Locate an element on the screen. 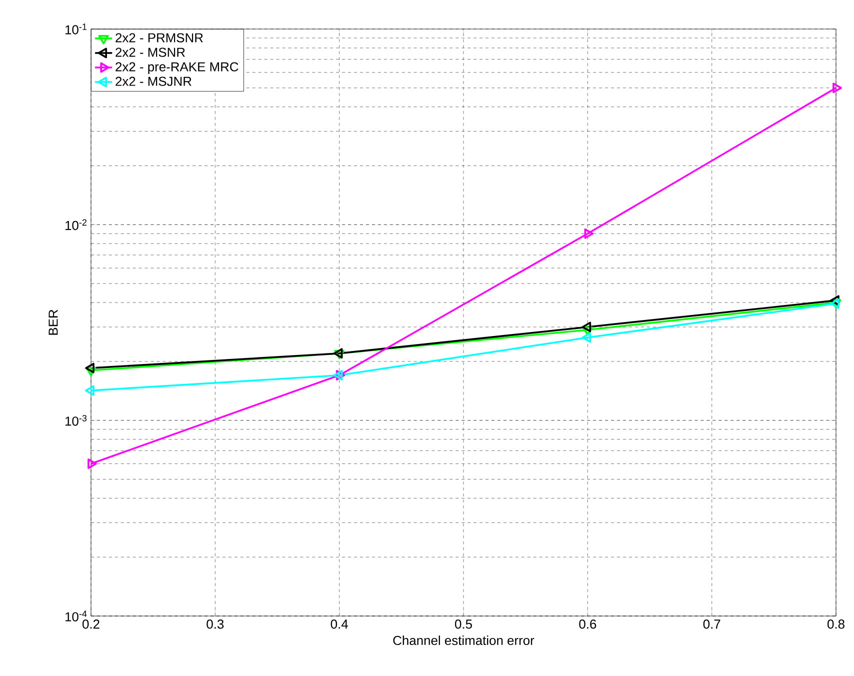 This screenshot has width=854, height=676. y-tick-label: 10$^{-1}$ is located at coordinates (76, 29).